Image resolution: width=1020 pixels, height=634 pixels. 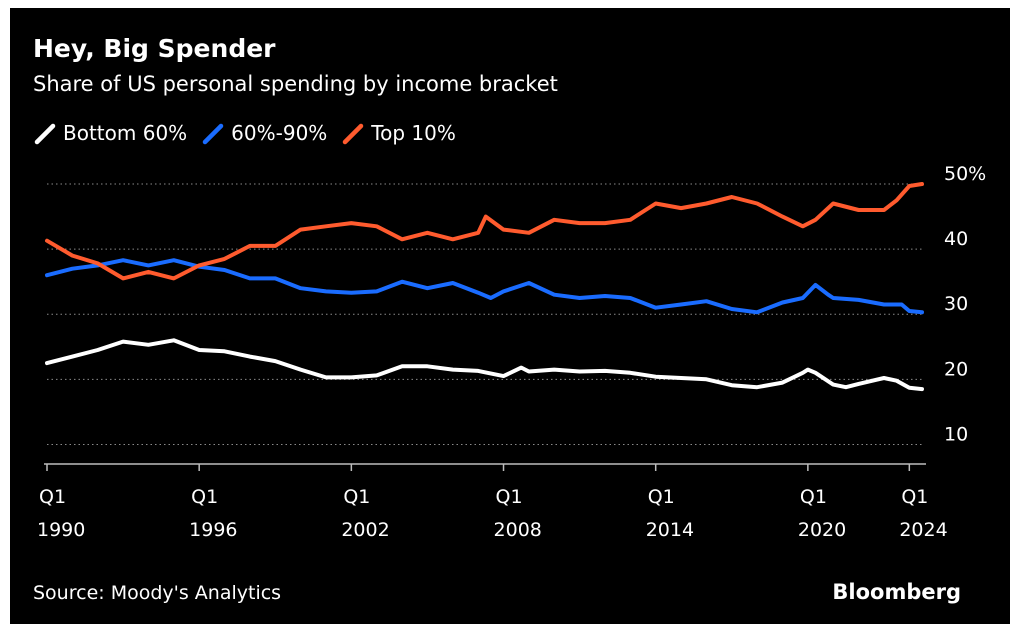 What do you see at coordinates (125, 133) in the screenshot?
I see `legend-label: Bottom 60%` at bounding box center [125, 133].